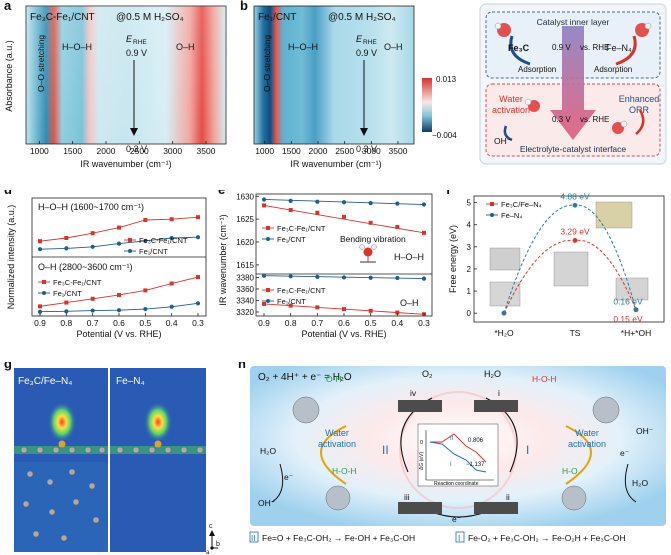 The image size is (671, 555). What do you see at coordinates (469, 269) in the screenshot?
I see `y-tick-label: 2` at bounding box center [469, 269].